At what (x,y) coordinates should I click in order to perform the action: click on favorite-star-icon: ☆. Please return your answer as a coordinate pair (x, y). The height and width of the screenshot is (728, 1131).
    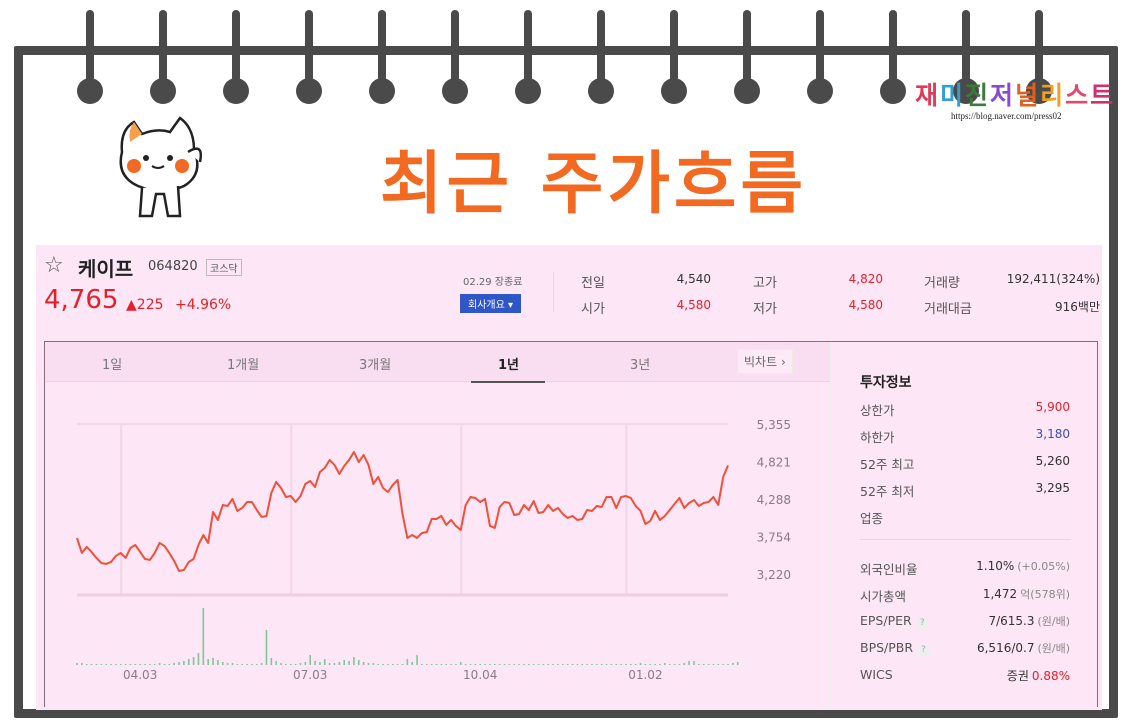
    Looking at the image, I should click on (54, 265).